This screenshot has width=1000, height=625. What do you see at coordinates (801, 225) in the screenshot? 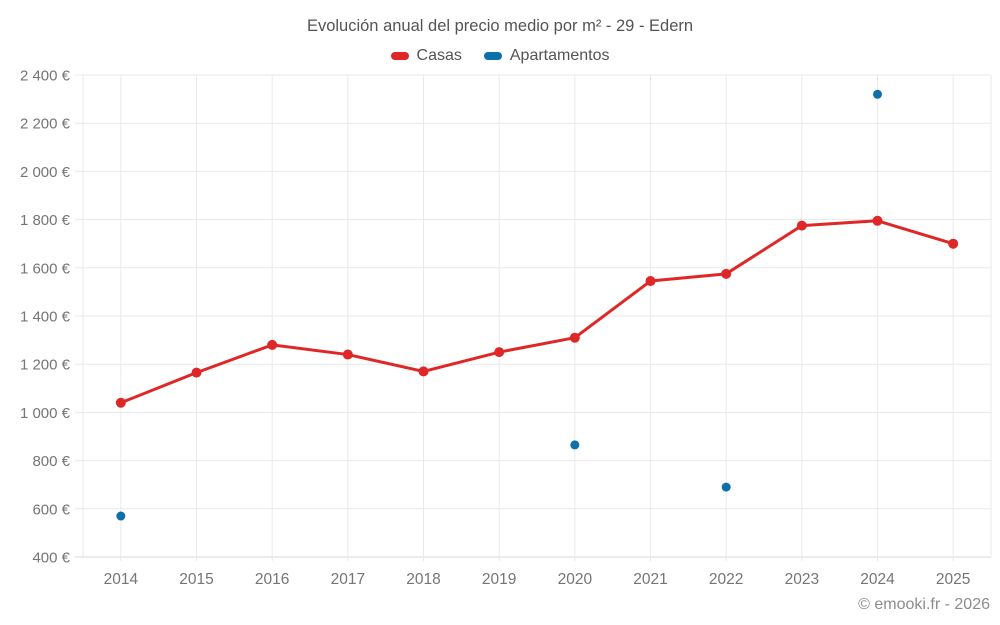
I see `casas-point-2023` at bounding box center [801, 225].